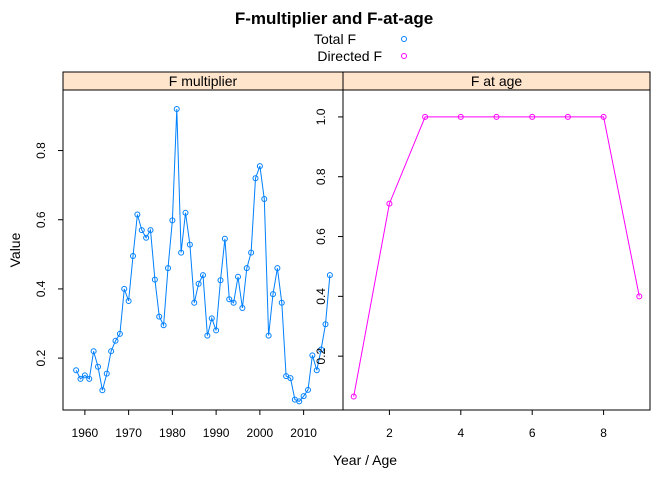 The width and height of the screenshot is (672, 480). I want to click on panel1-x-tick-label: 1960, so click(85, 433).